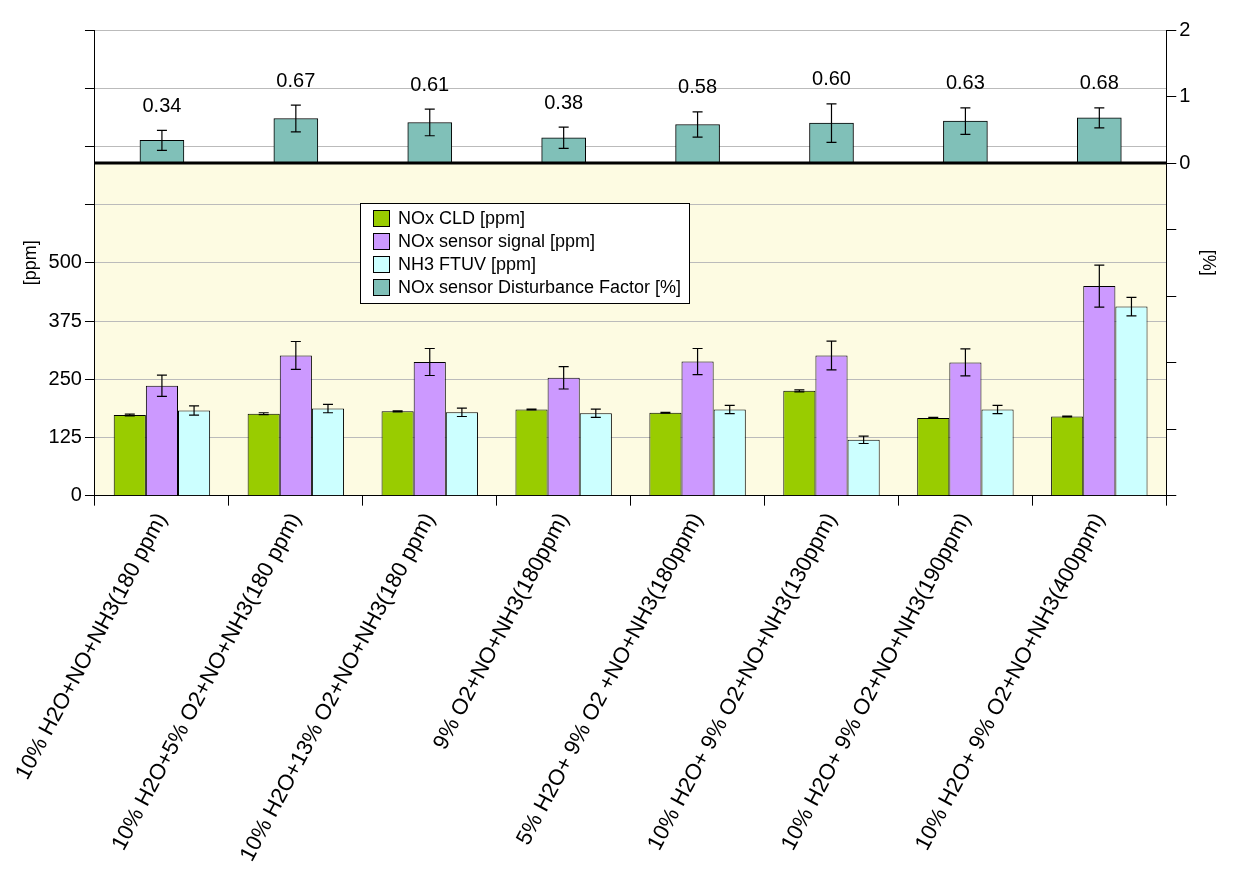 This screenshot has width=1247, height=879. I want to click on y-tick-label: 125, so click(65, 435).